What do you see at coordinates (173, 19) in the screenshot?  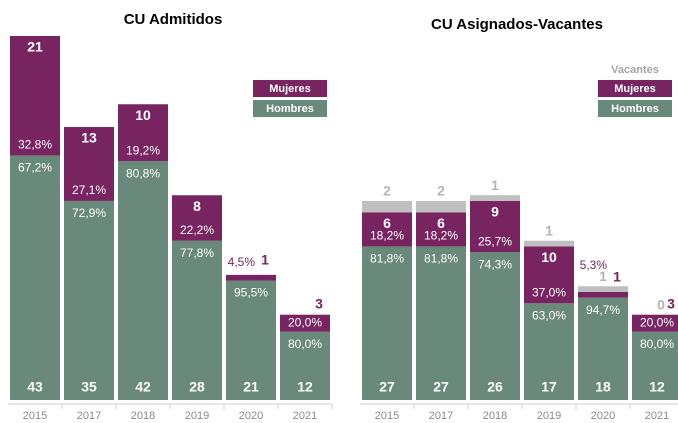 I see `chart-title: CU Admitidos` at bounding box center [173, 19].